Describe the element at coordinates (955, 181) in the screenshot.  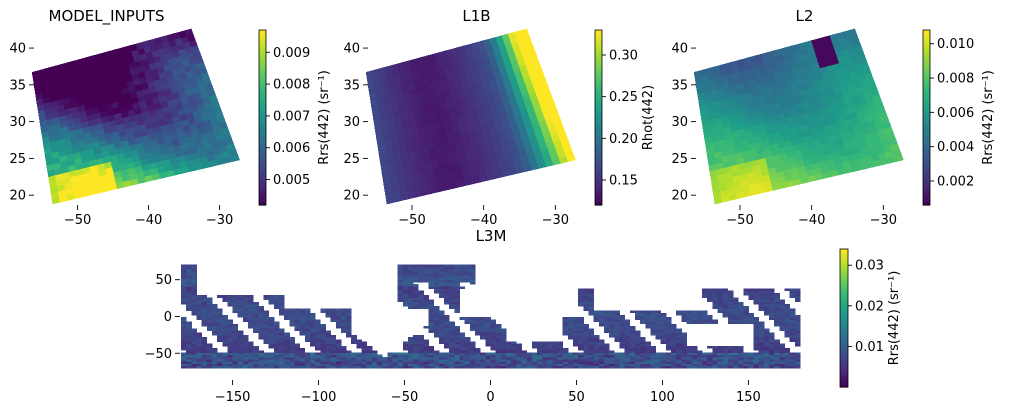
I see `colorbar-tick-label: 0.002` at that location.